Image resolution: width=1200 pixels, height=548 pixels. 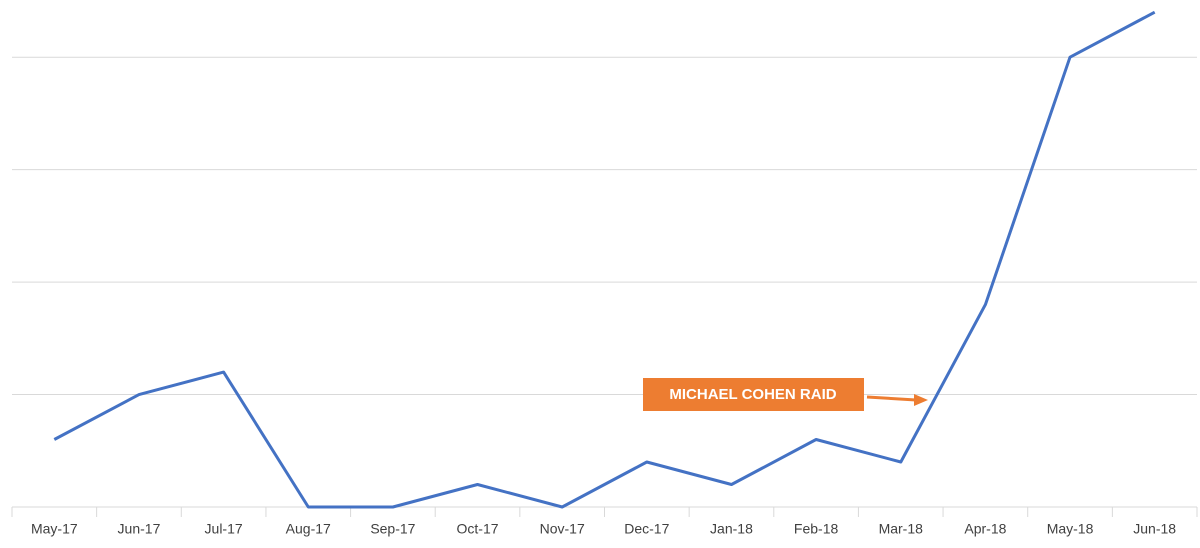 I want to click on x-tick-label: May-17, so click(x=54, y=529).